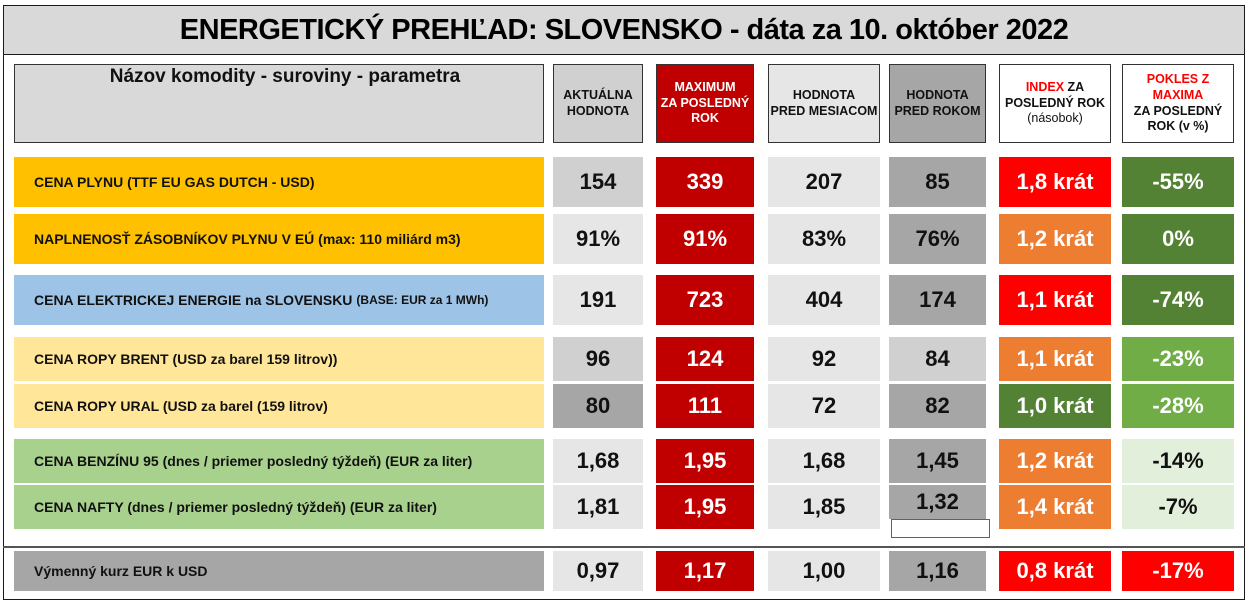  I want to click on header-current-line1: AKTUÁLNA, so click(598, 94).